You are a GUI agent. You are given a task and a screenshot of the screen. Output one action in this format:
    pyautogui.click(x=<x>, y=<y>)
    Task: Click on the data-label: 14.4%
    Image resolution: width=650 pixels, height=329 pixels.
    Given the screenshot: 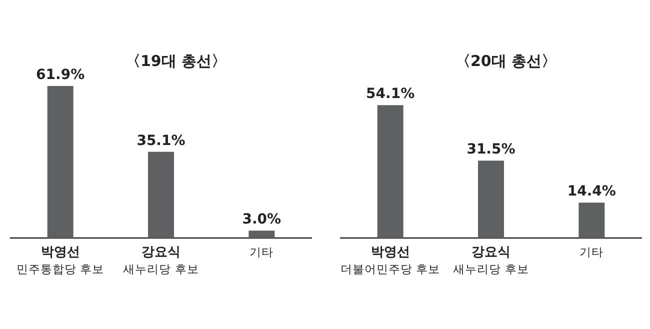 What is the action you would take?
    pyautogui.click(x=591, y=192)
    